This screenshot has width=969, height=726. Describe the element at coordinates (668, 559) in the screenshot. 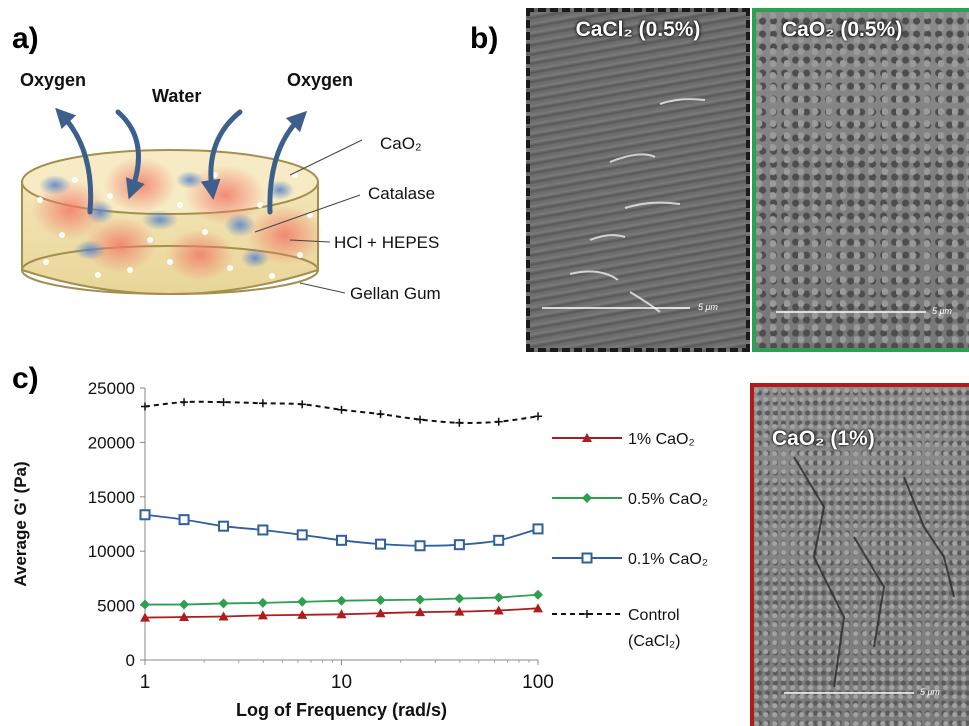

I see `legend-label-2: 0.1% CaO₂` at that location.